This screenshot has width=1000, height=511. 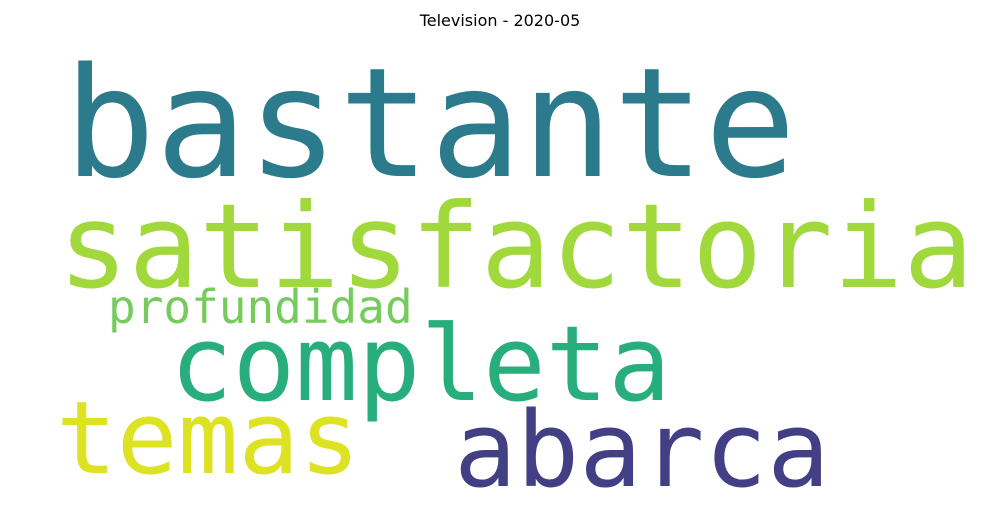 What do you see at coordinates (208, 438) in the screenshot?
I see `word-temas: temas` at bounding box center [208, 438].